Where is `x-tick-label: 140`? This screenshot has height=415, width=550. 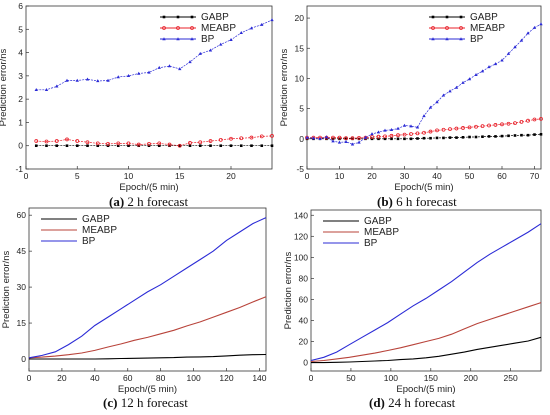
x-tick-label: 140 is located at coordinates (259, 378).